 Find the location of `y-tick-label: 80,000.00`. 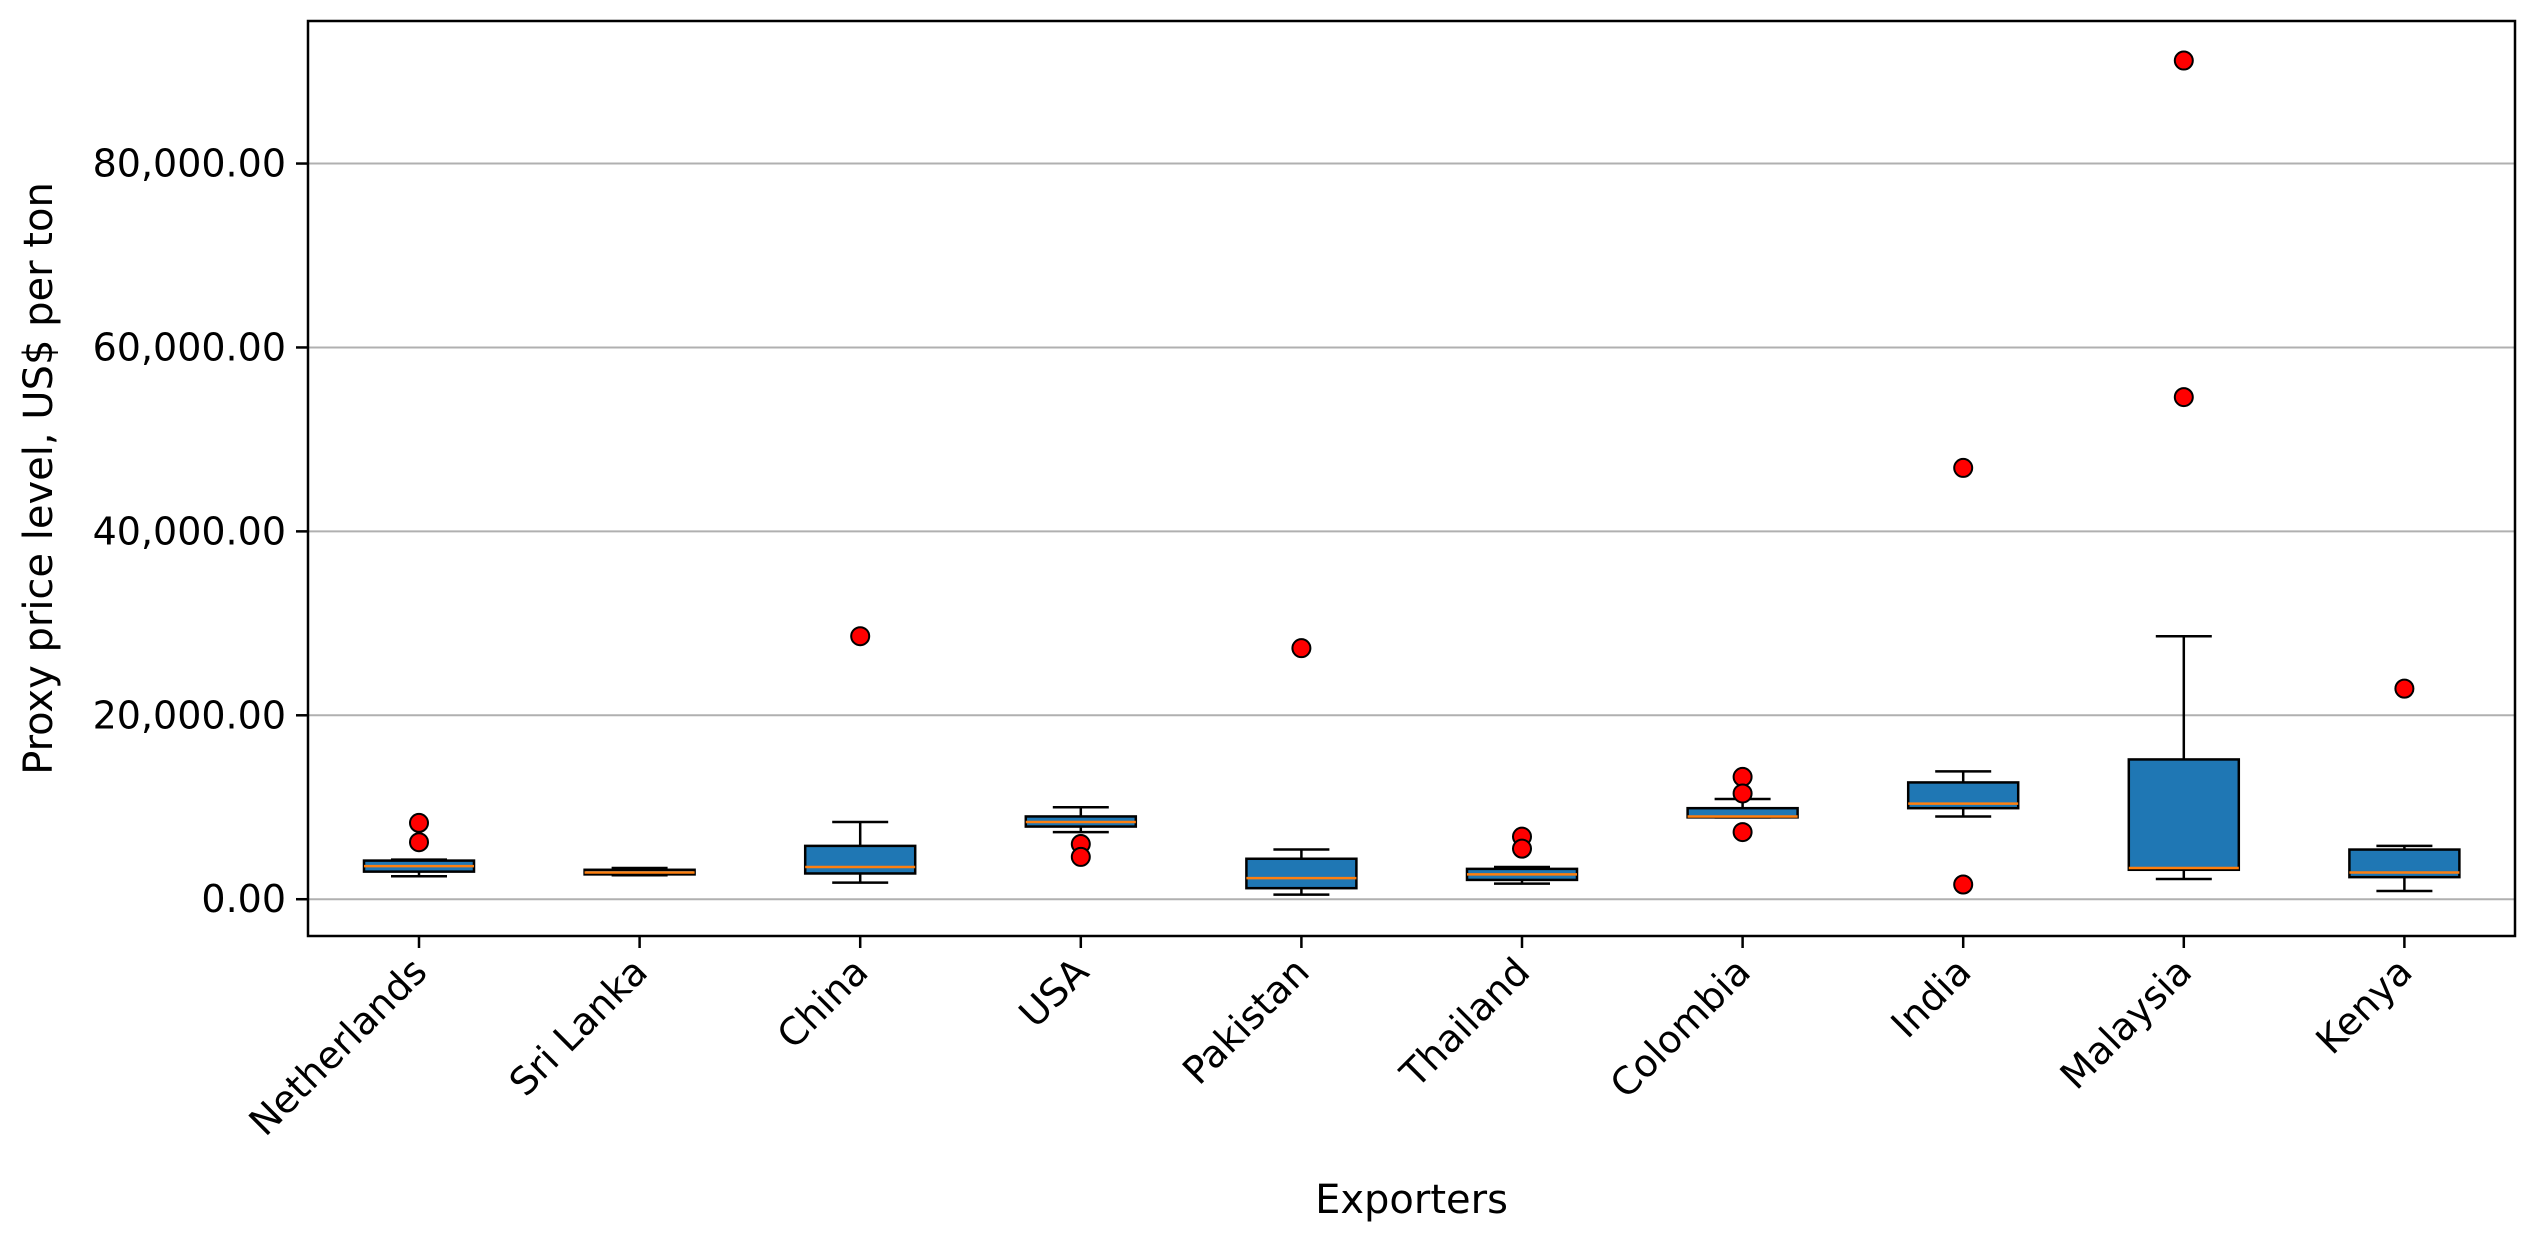

y-tick-label: 80,000.00 is located at coordinates (189, 164).